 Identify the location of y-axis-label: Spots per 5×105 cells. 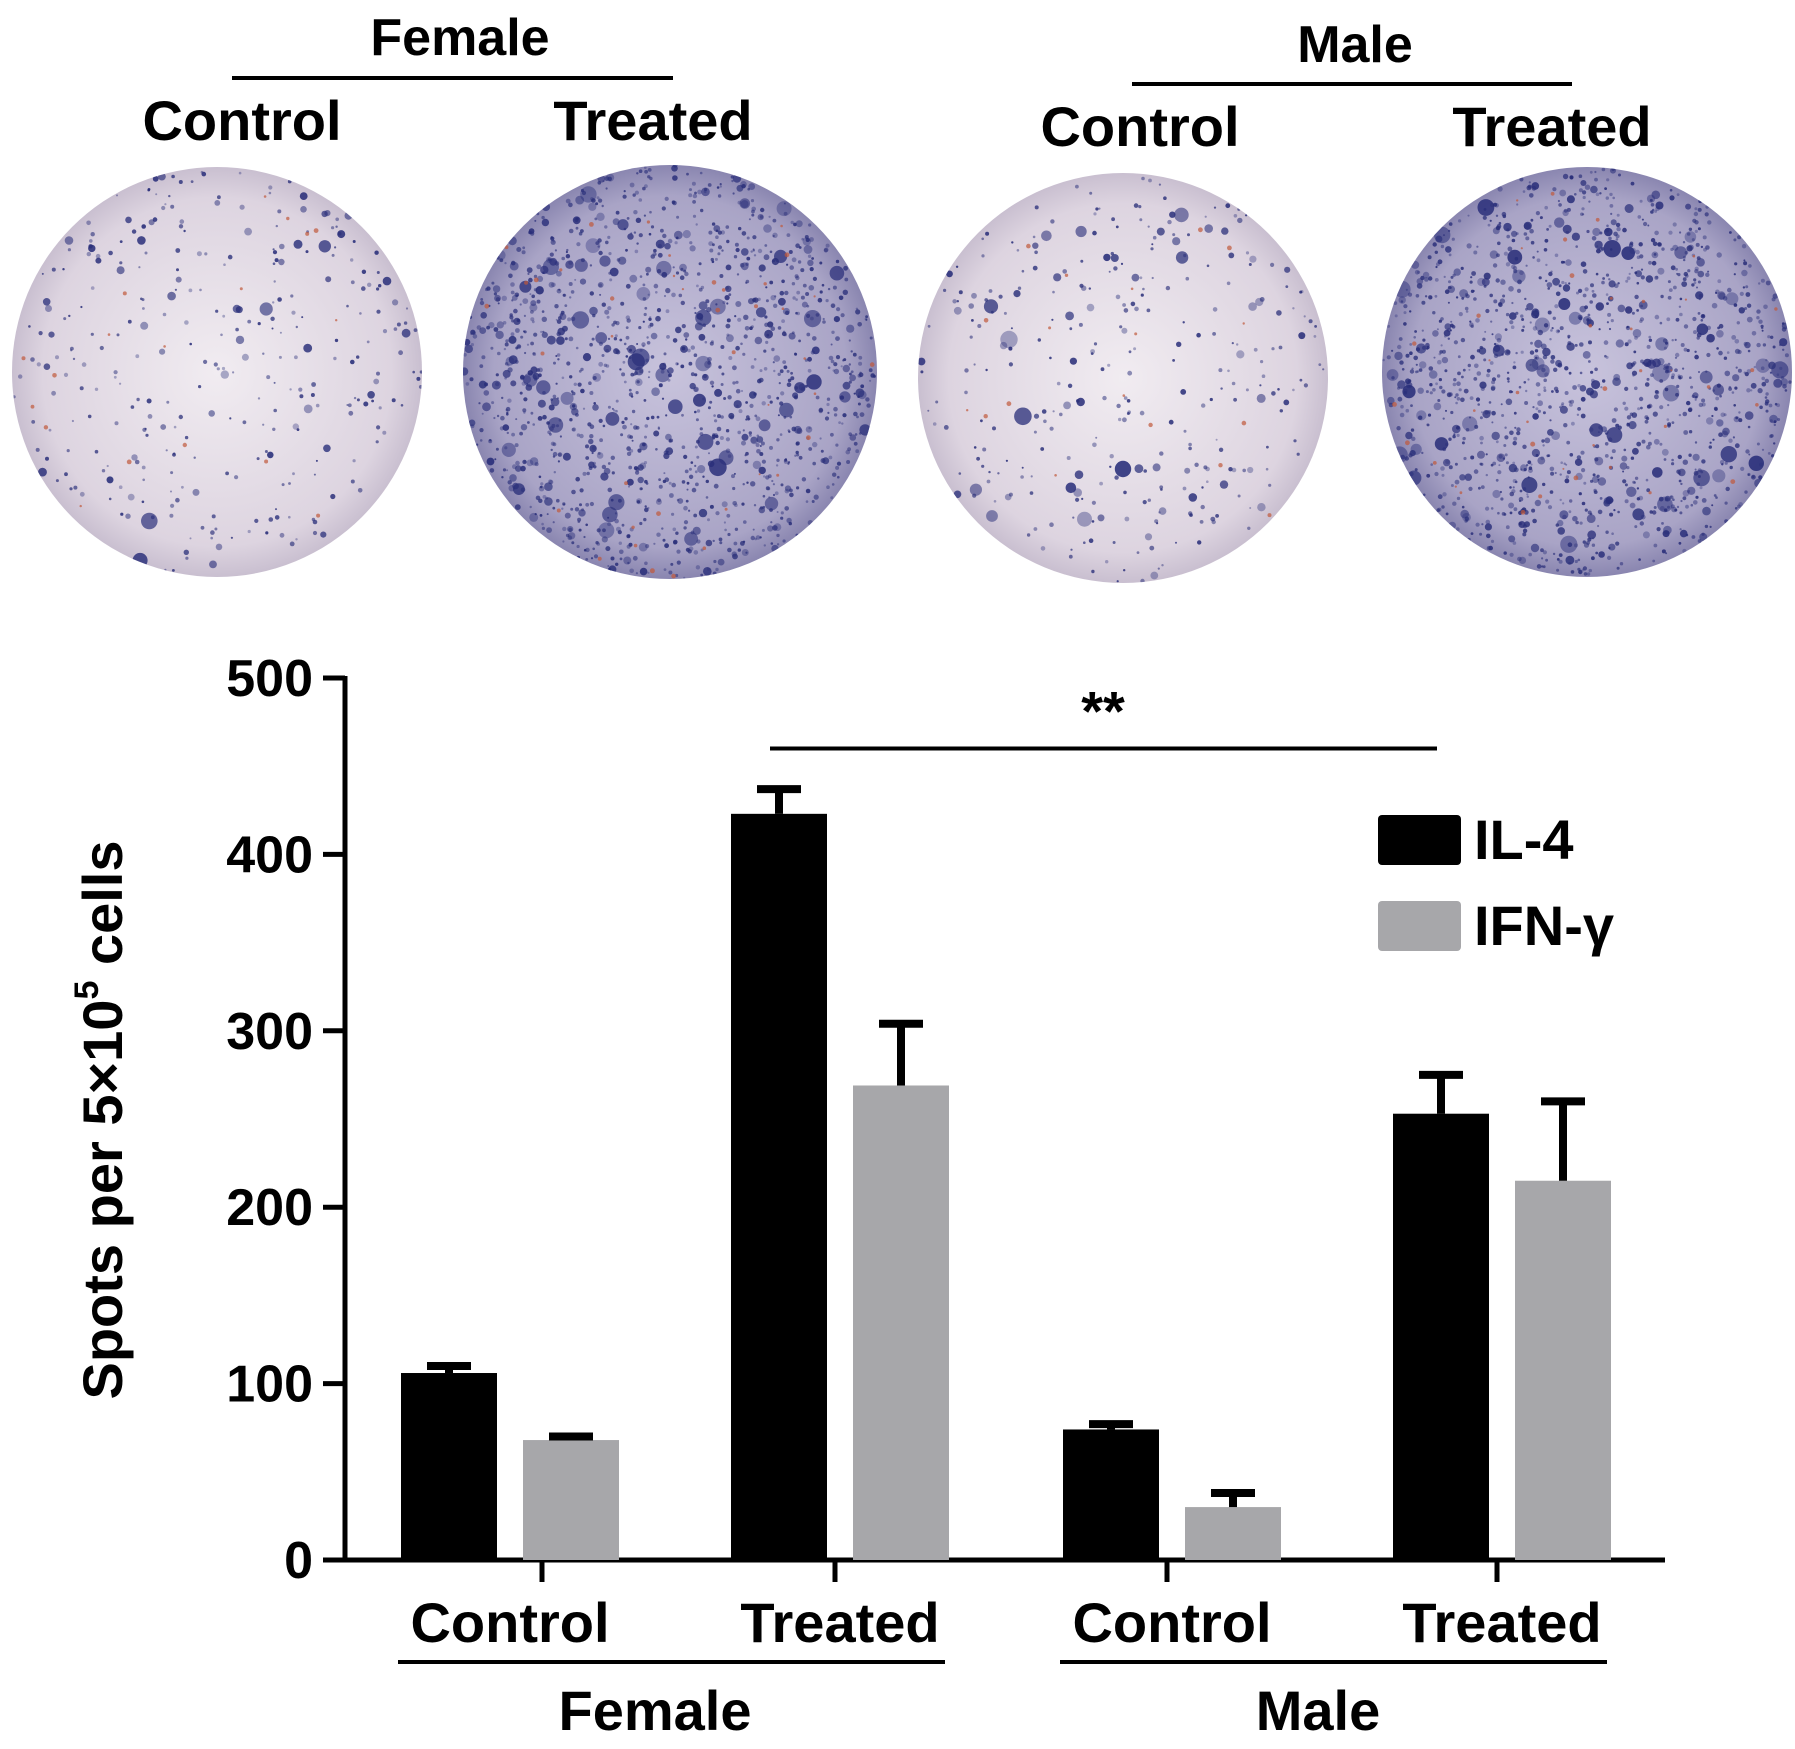
(101, 1120).